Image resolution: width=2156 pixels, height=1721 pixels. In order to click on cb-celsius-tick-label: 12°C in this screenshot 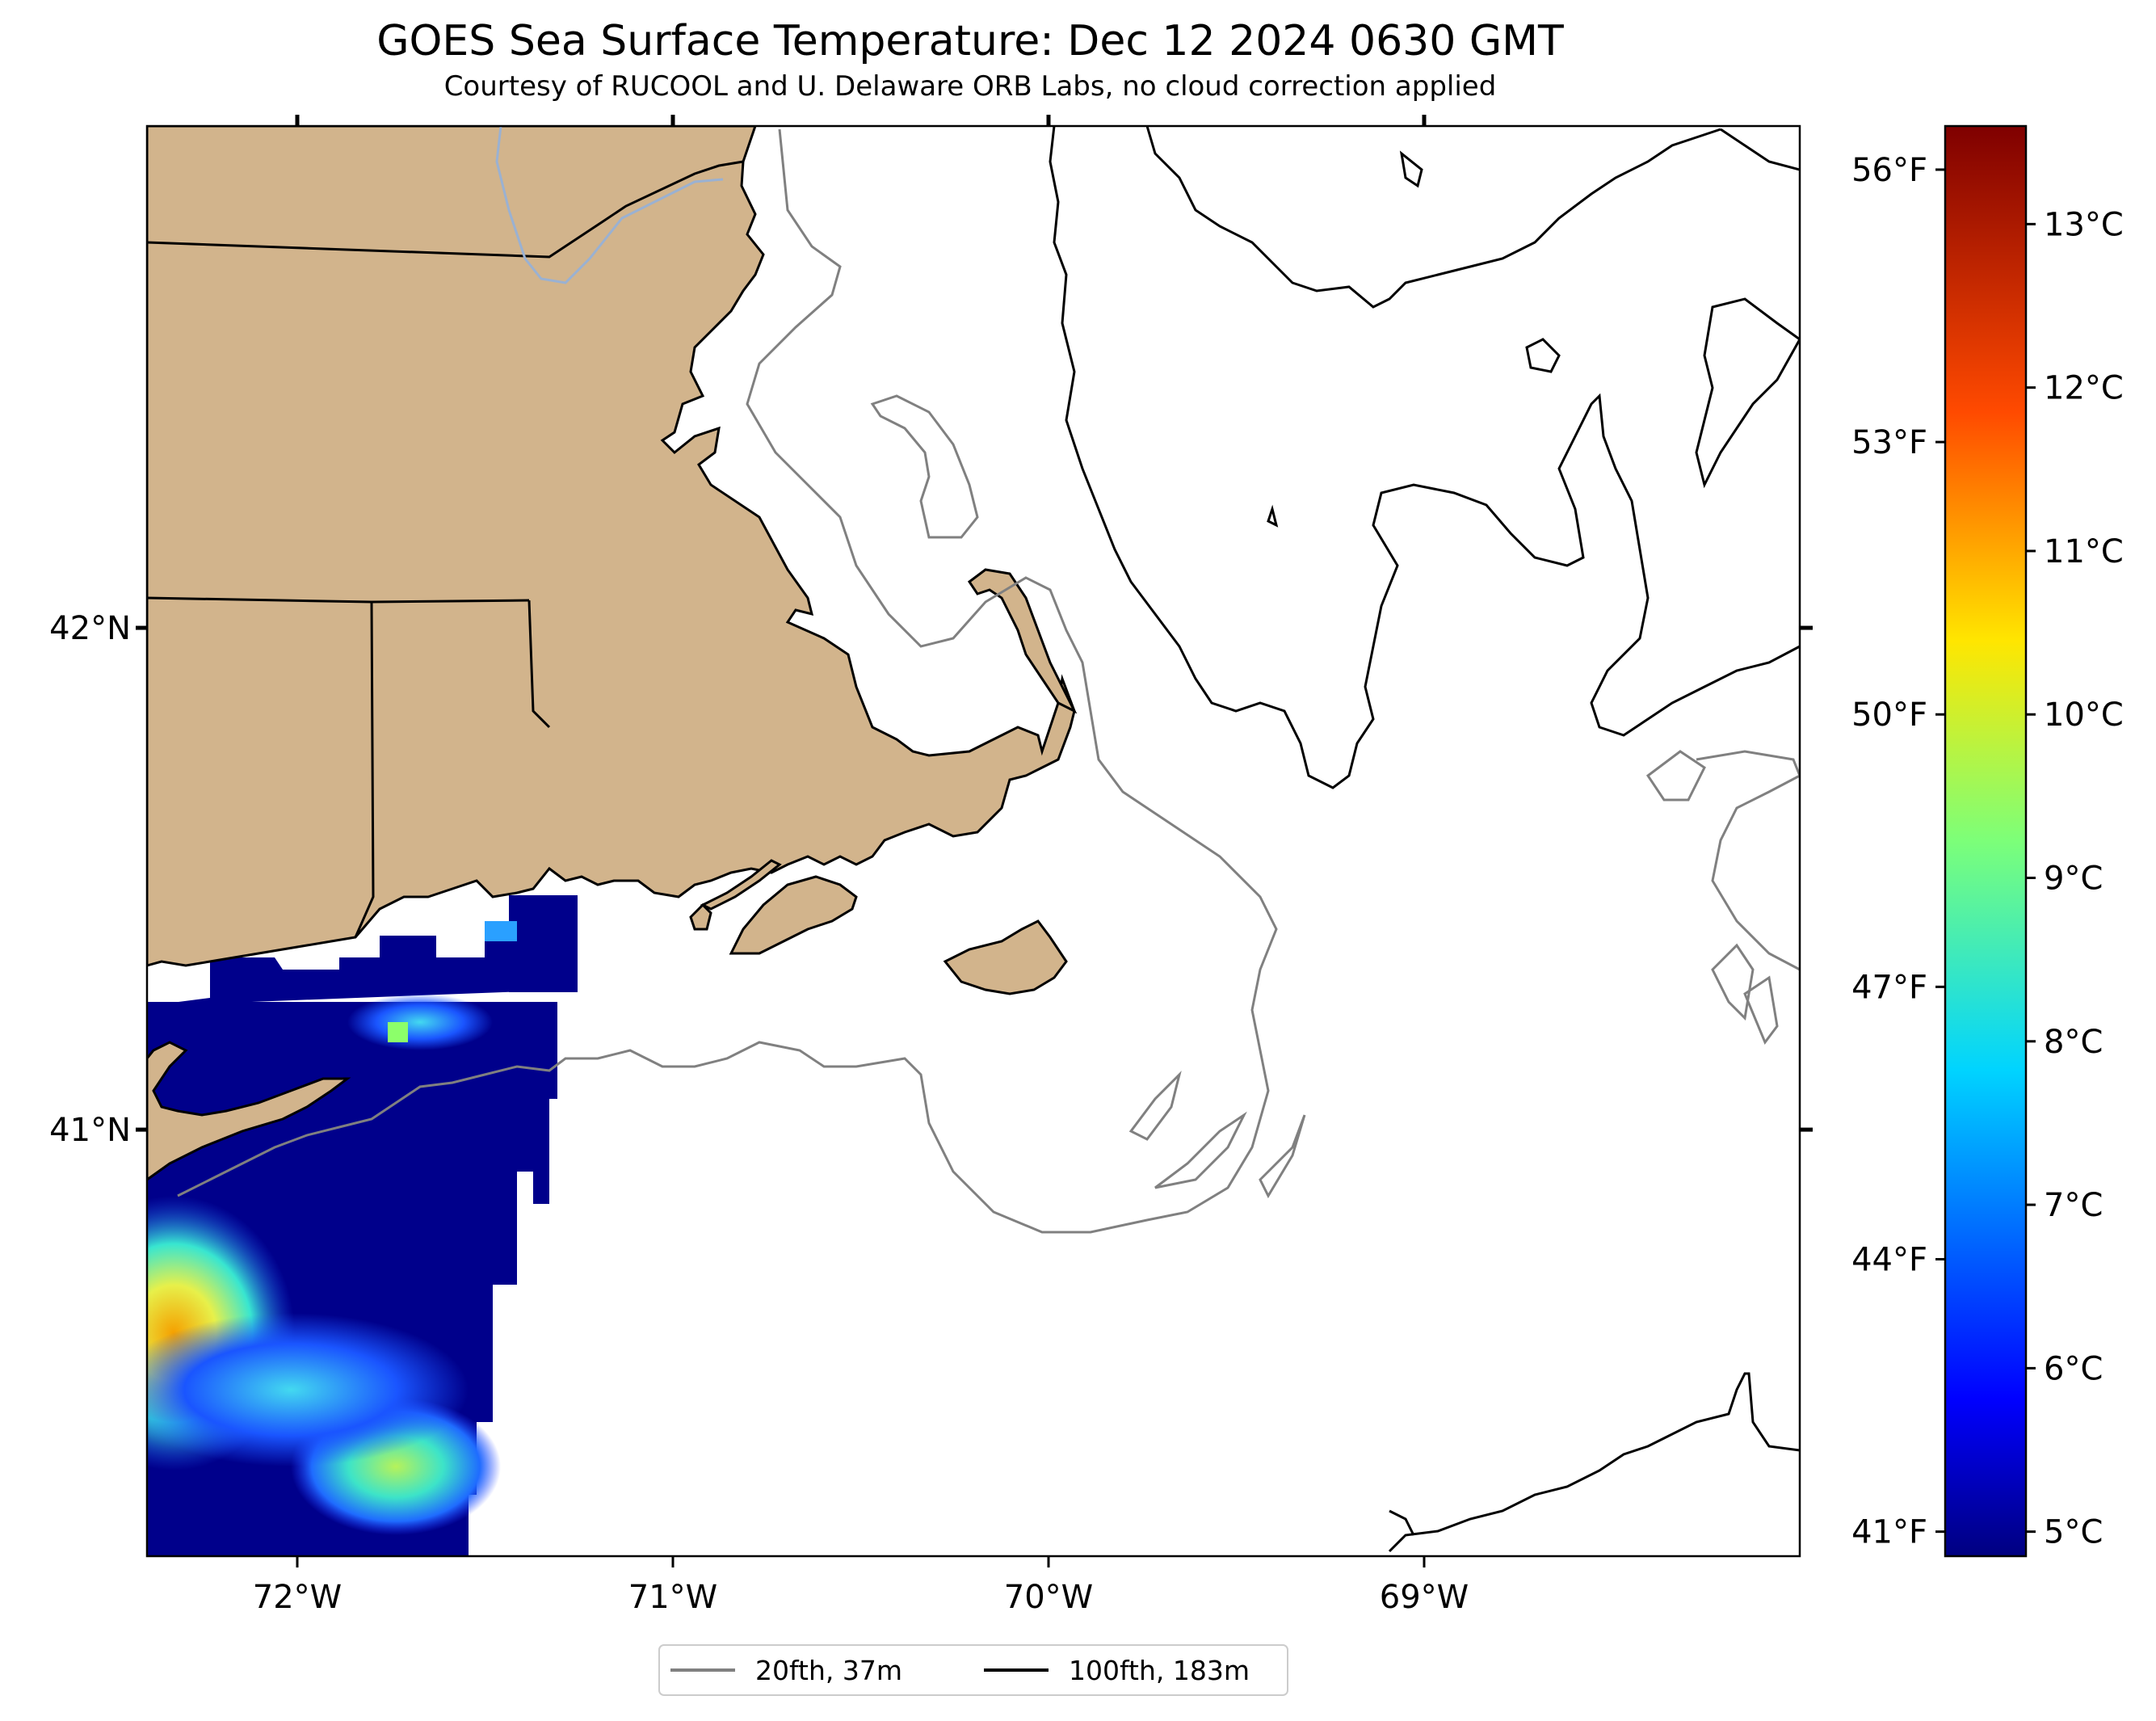, I will do `click(2084, 388)`.